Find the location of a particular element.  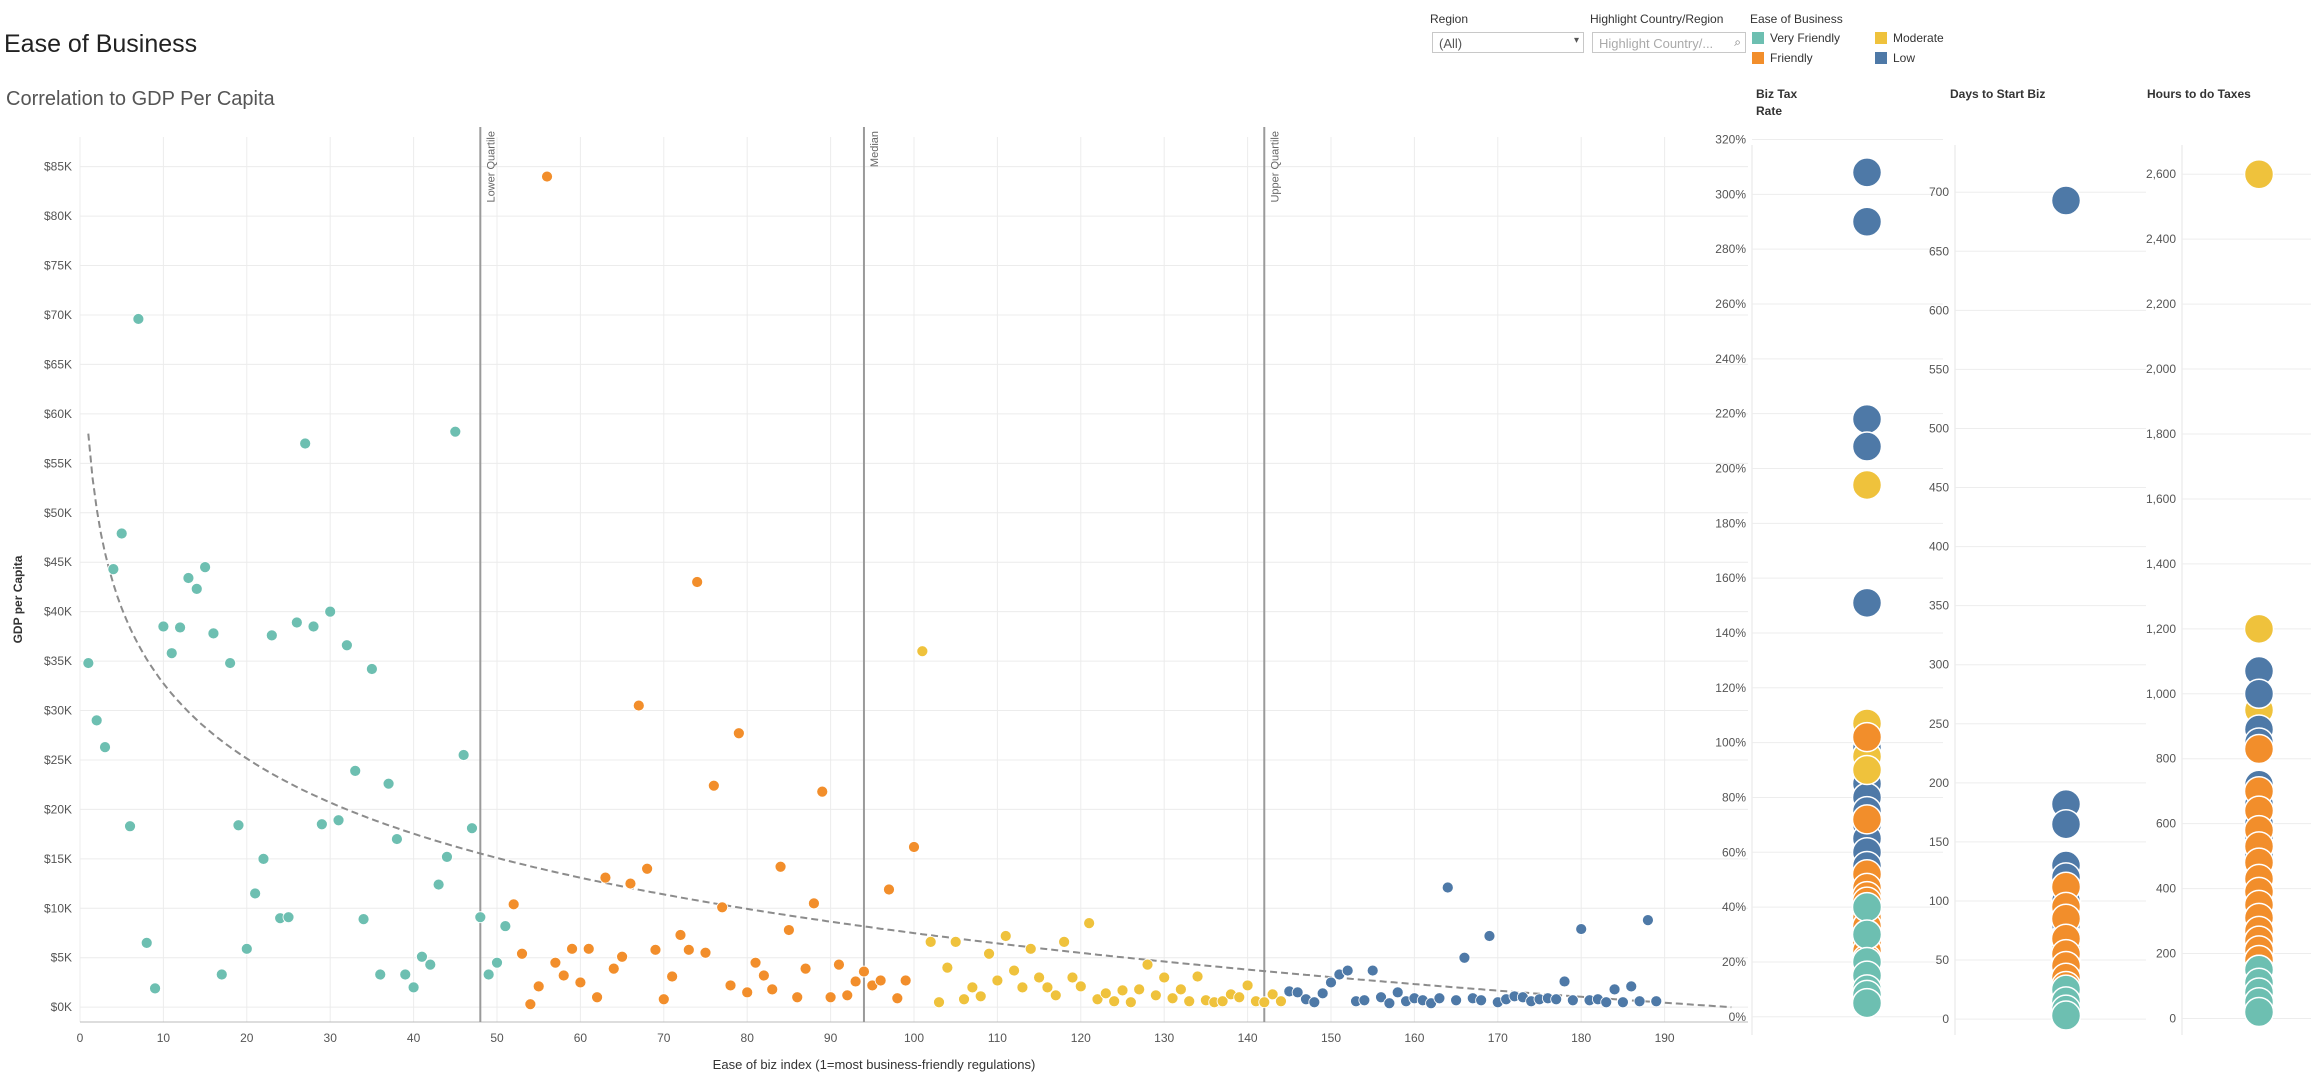

x-tick-label: 160 is located at coordinates (1414, 1038).